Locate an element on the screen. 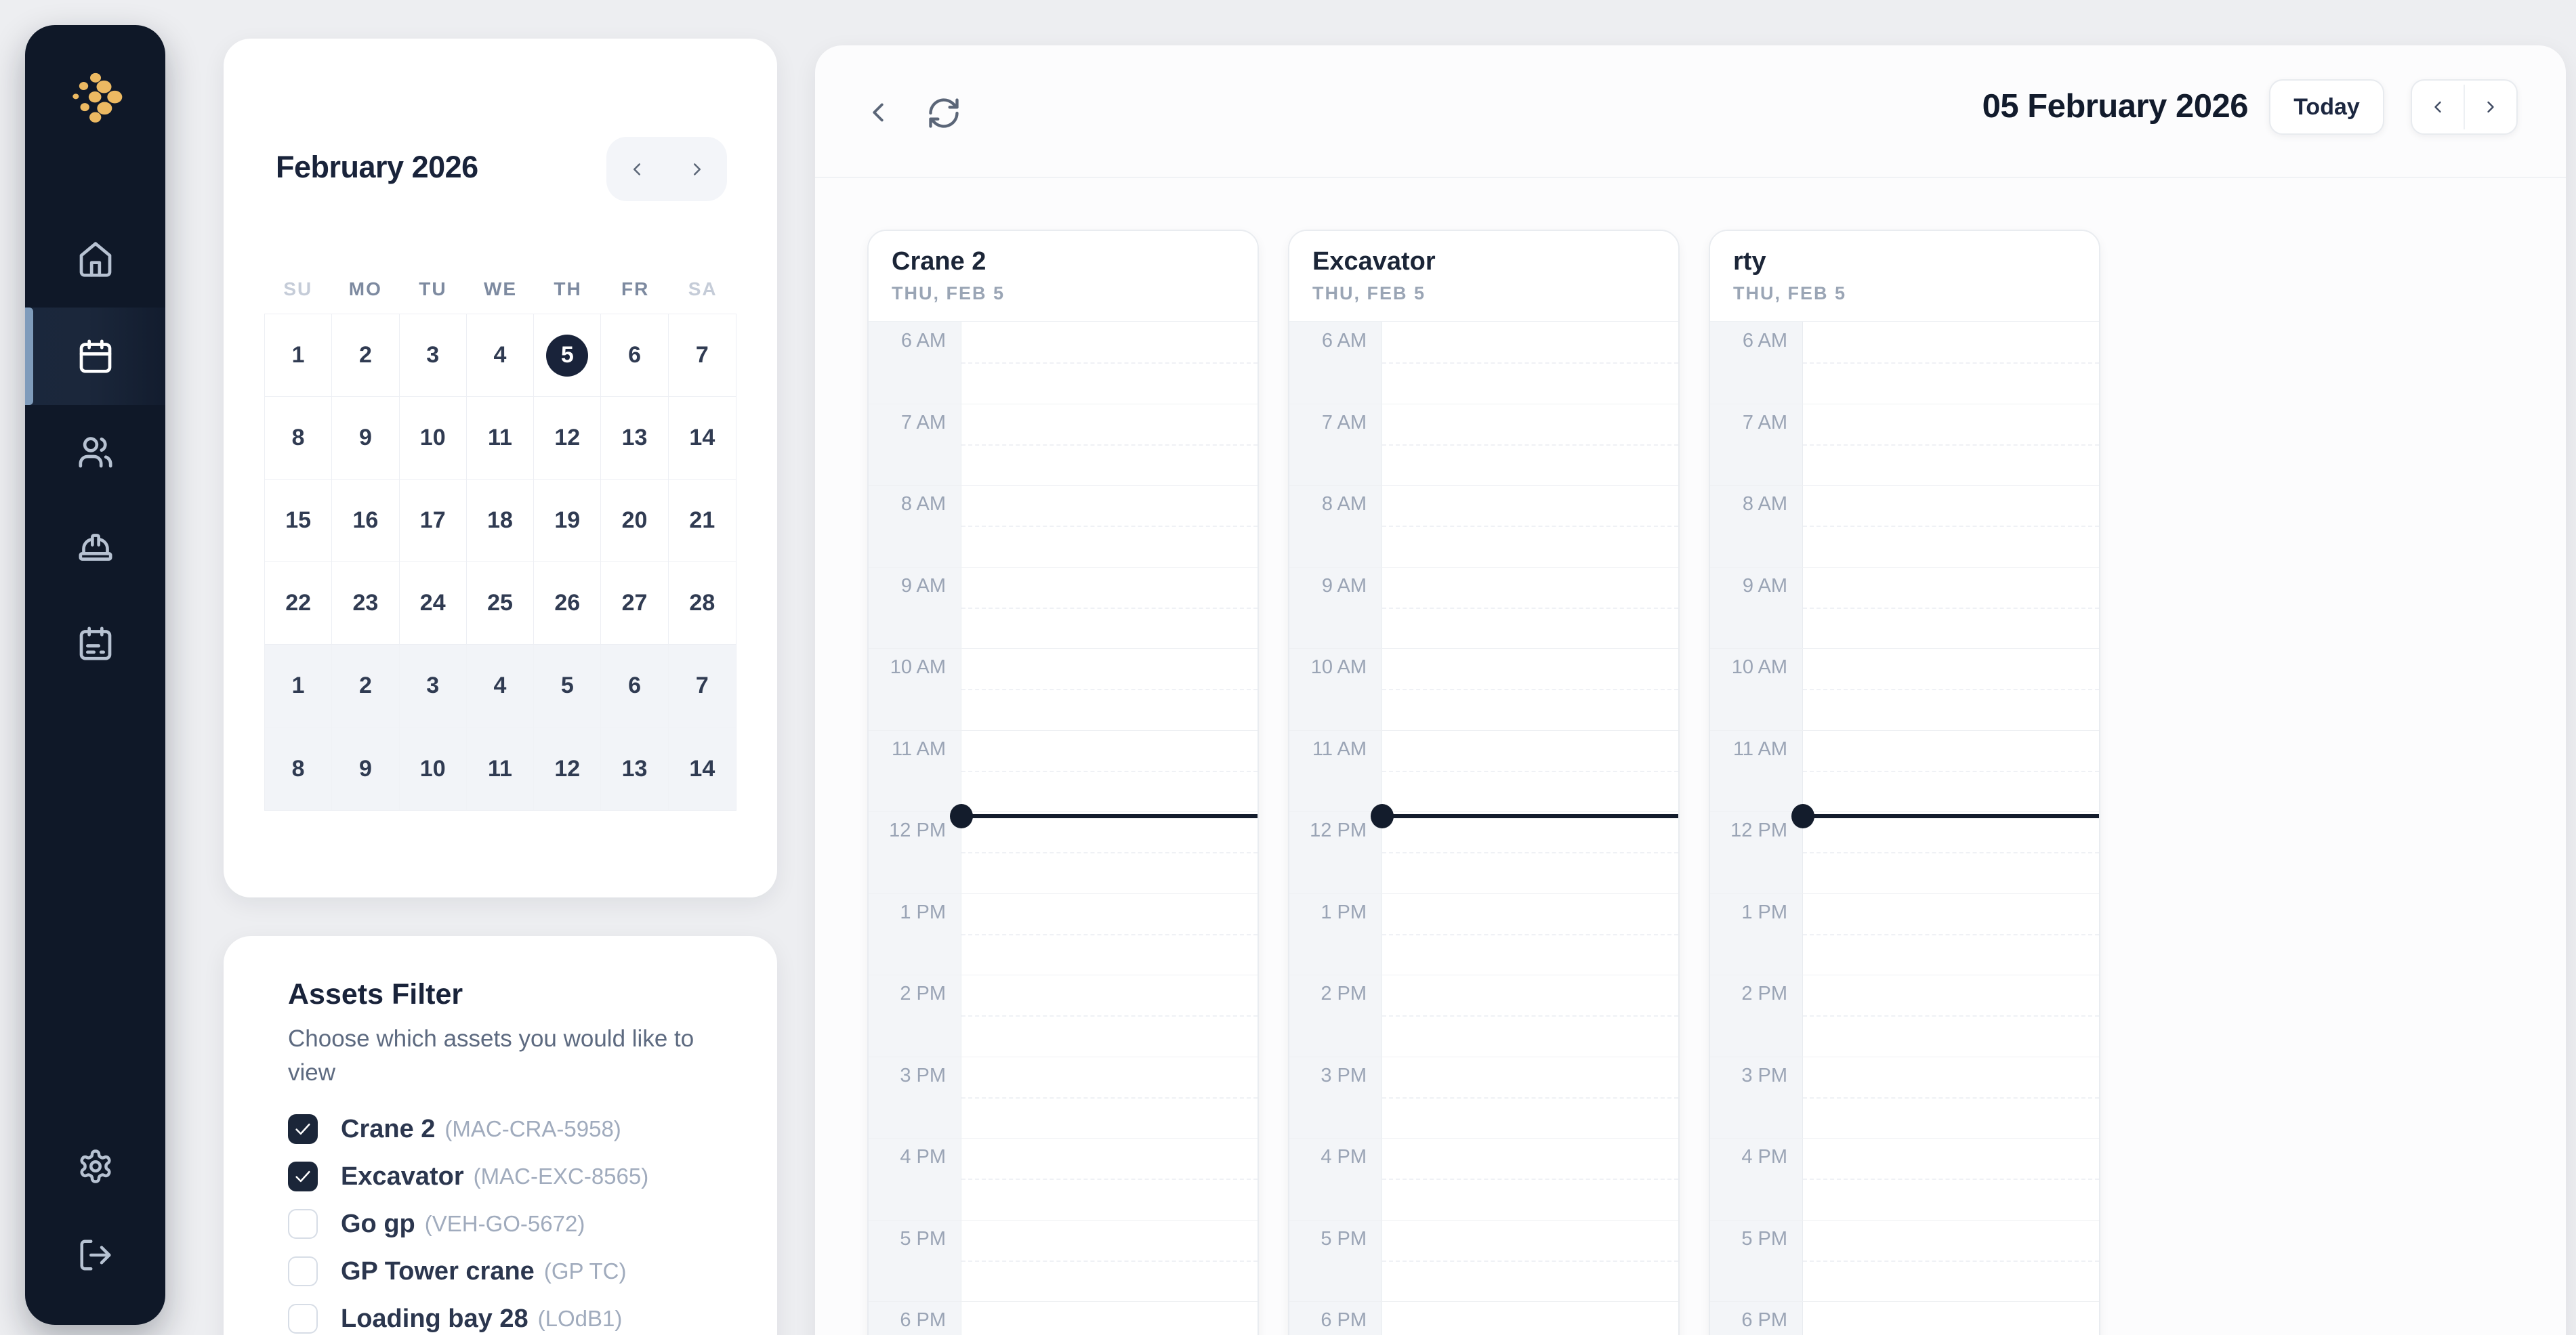  mini-calendar-day: 25 is located at coordinates (500, 603).